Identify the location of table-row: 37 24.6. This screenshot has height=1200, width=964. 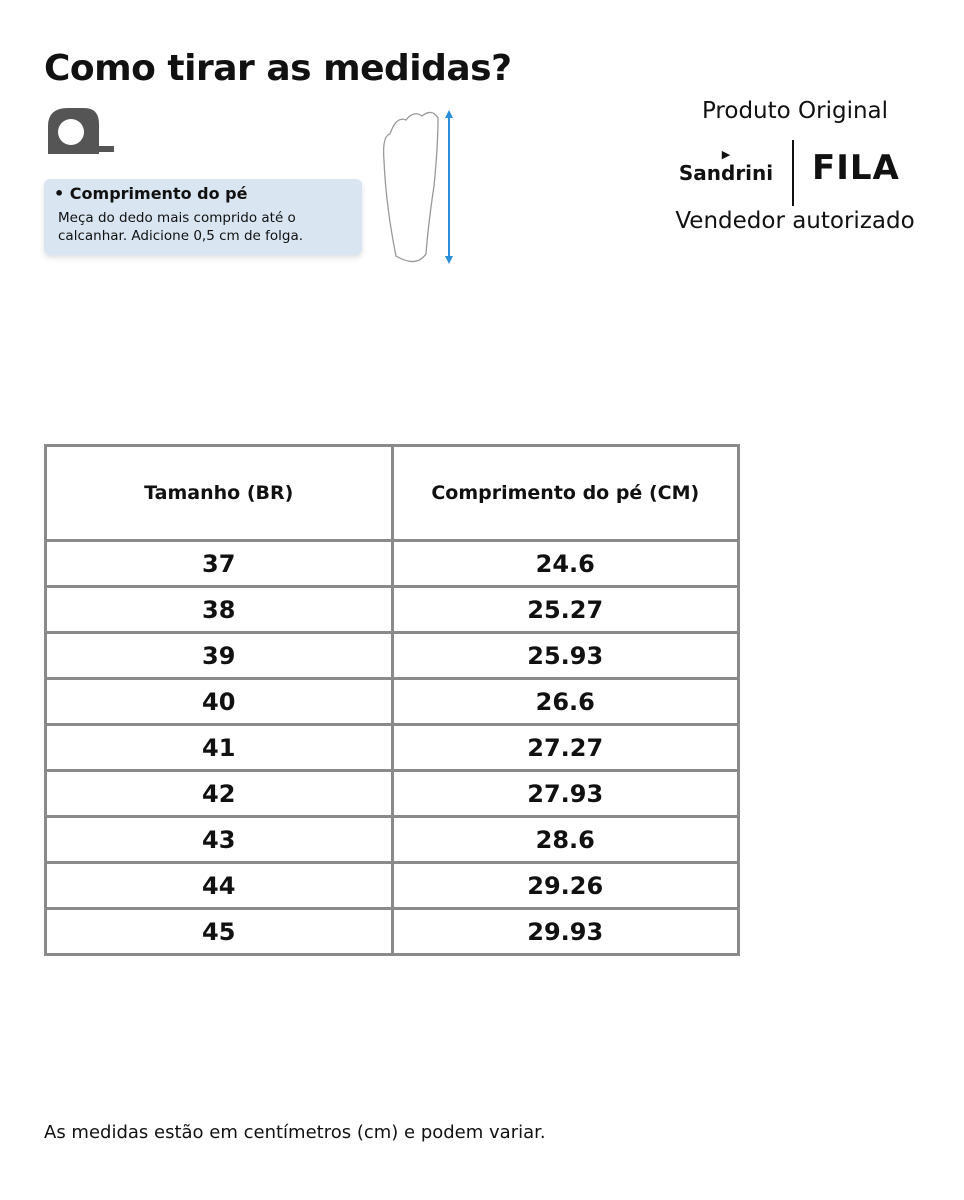
(392, 563).